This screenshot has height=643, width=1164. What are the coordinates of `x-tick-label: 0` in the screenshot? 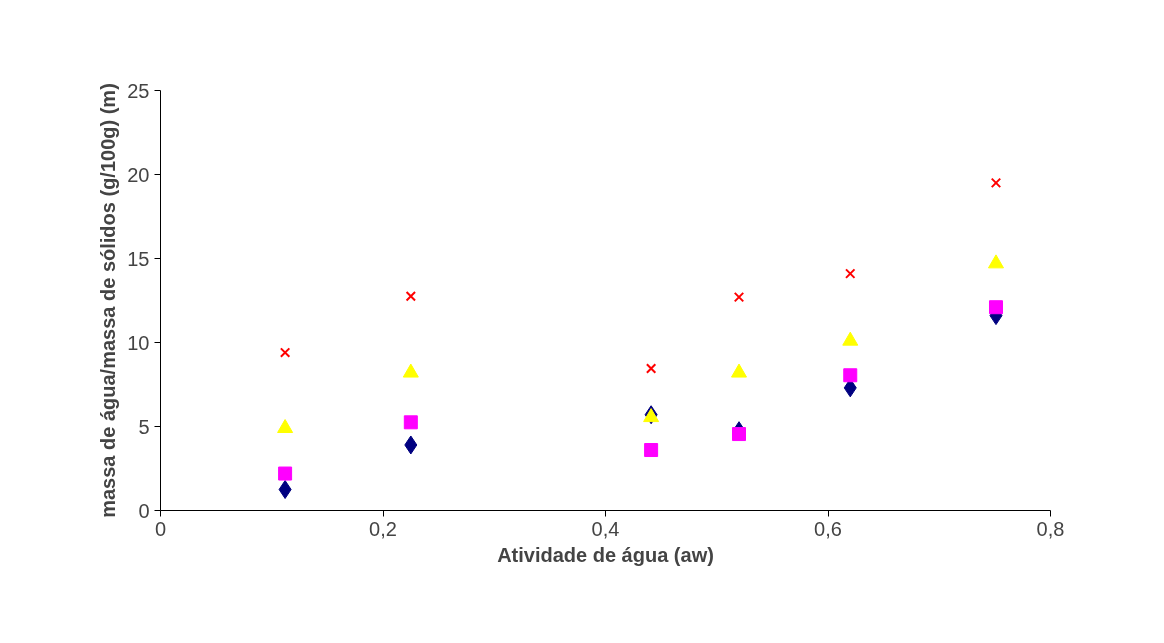 It's located at (160, 528).